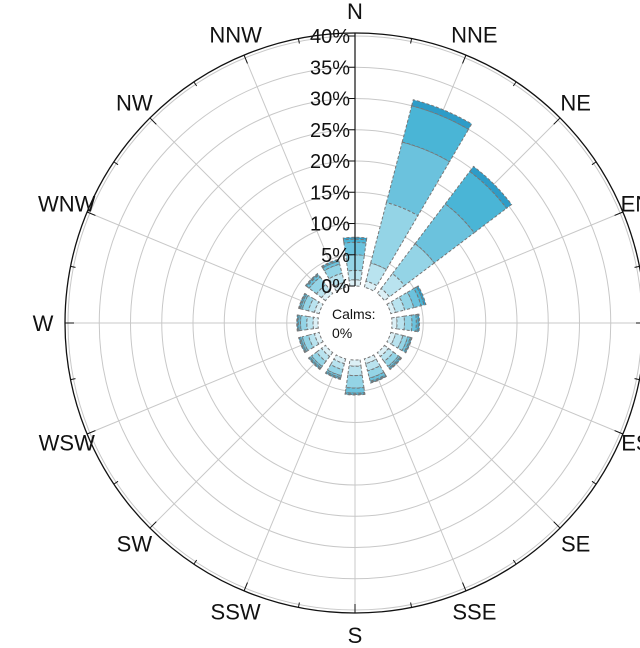 The height and width of the screenshot is (648, 640). Describe the element at coordinates (330, 68) in the screenshot. I see `radial-tick-label: 35%` at that location.